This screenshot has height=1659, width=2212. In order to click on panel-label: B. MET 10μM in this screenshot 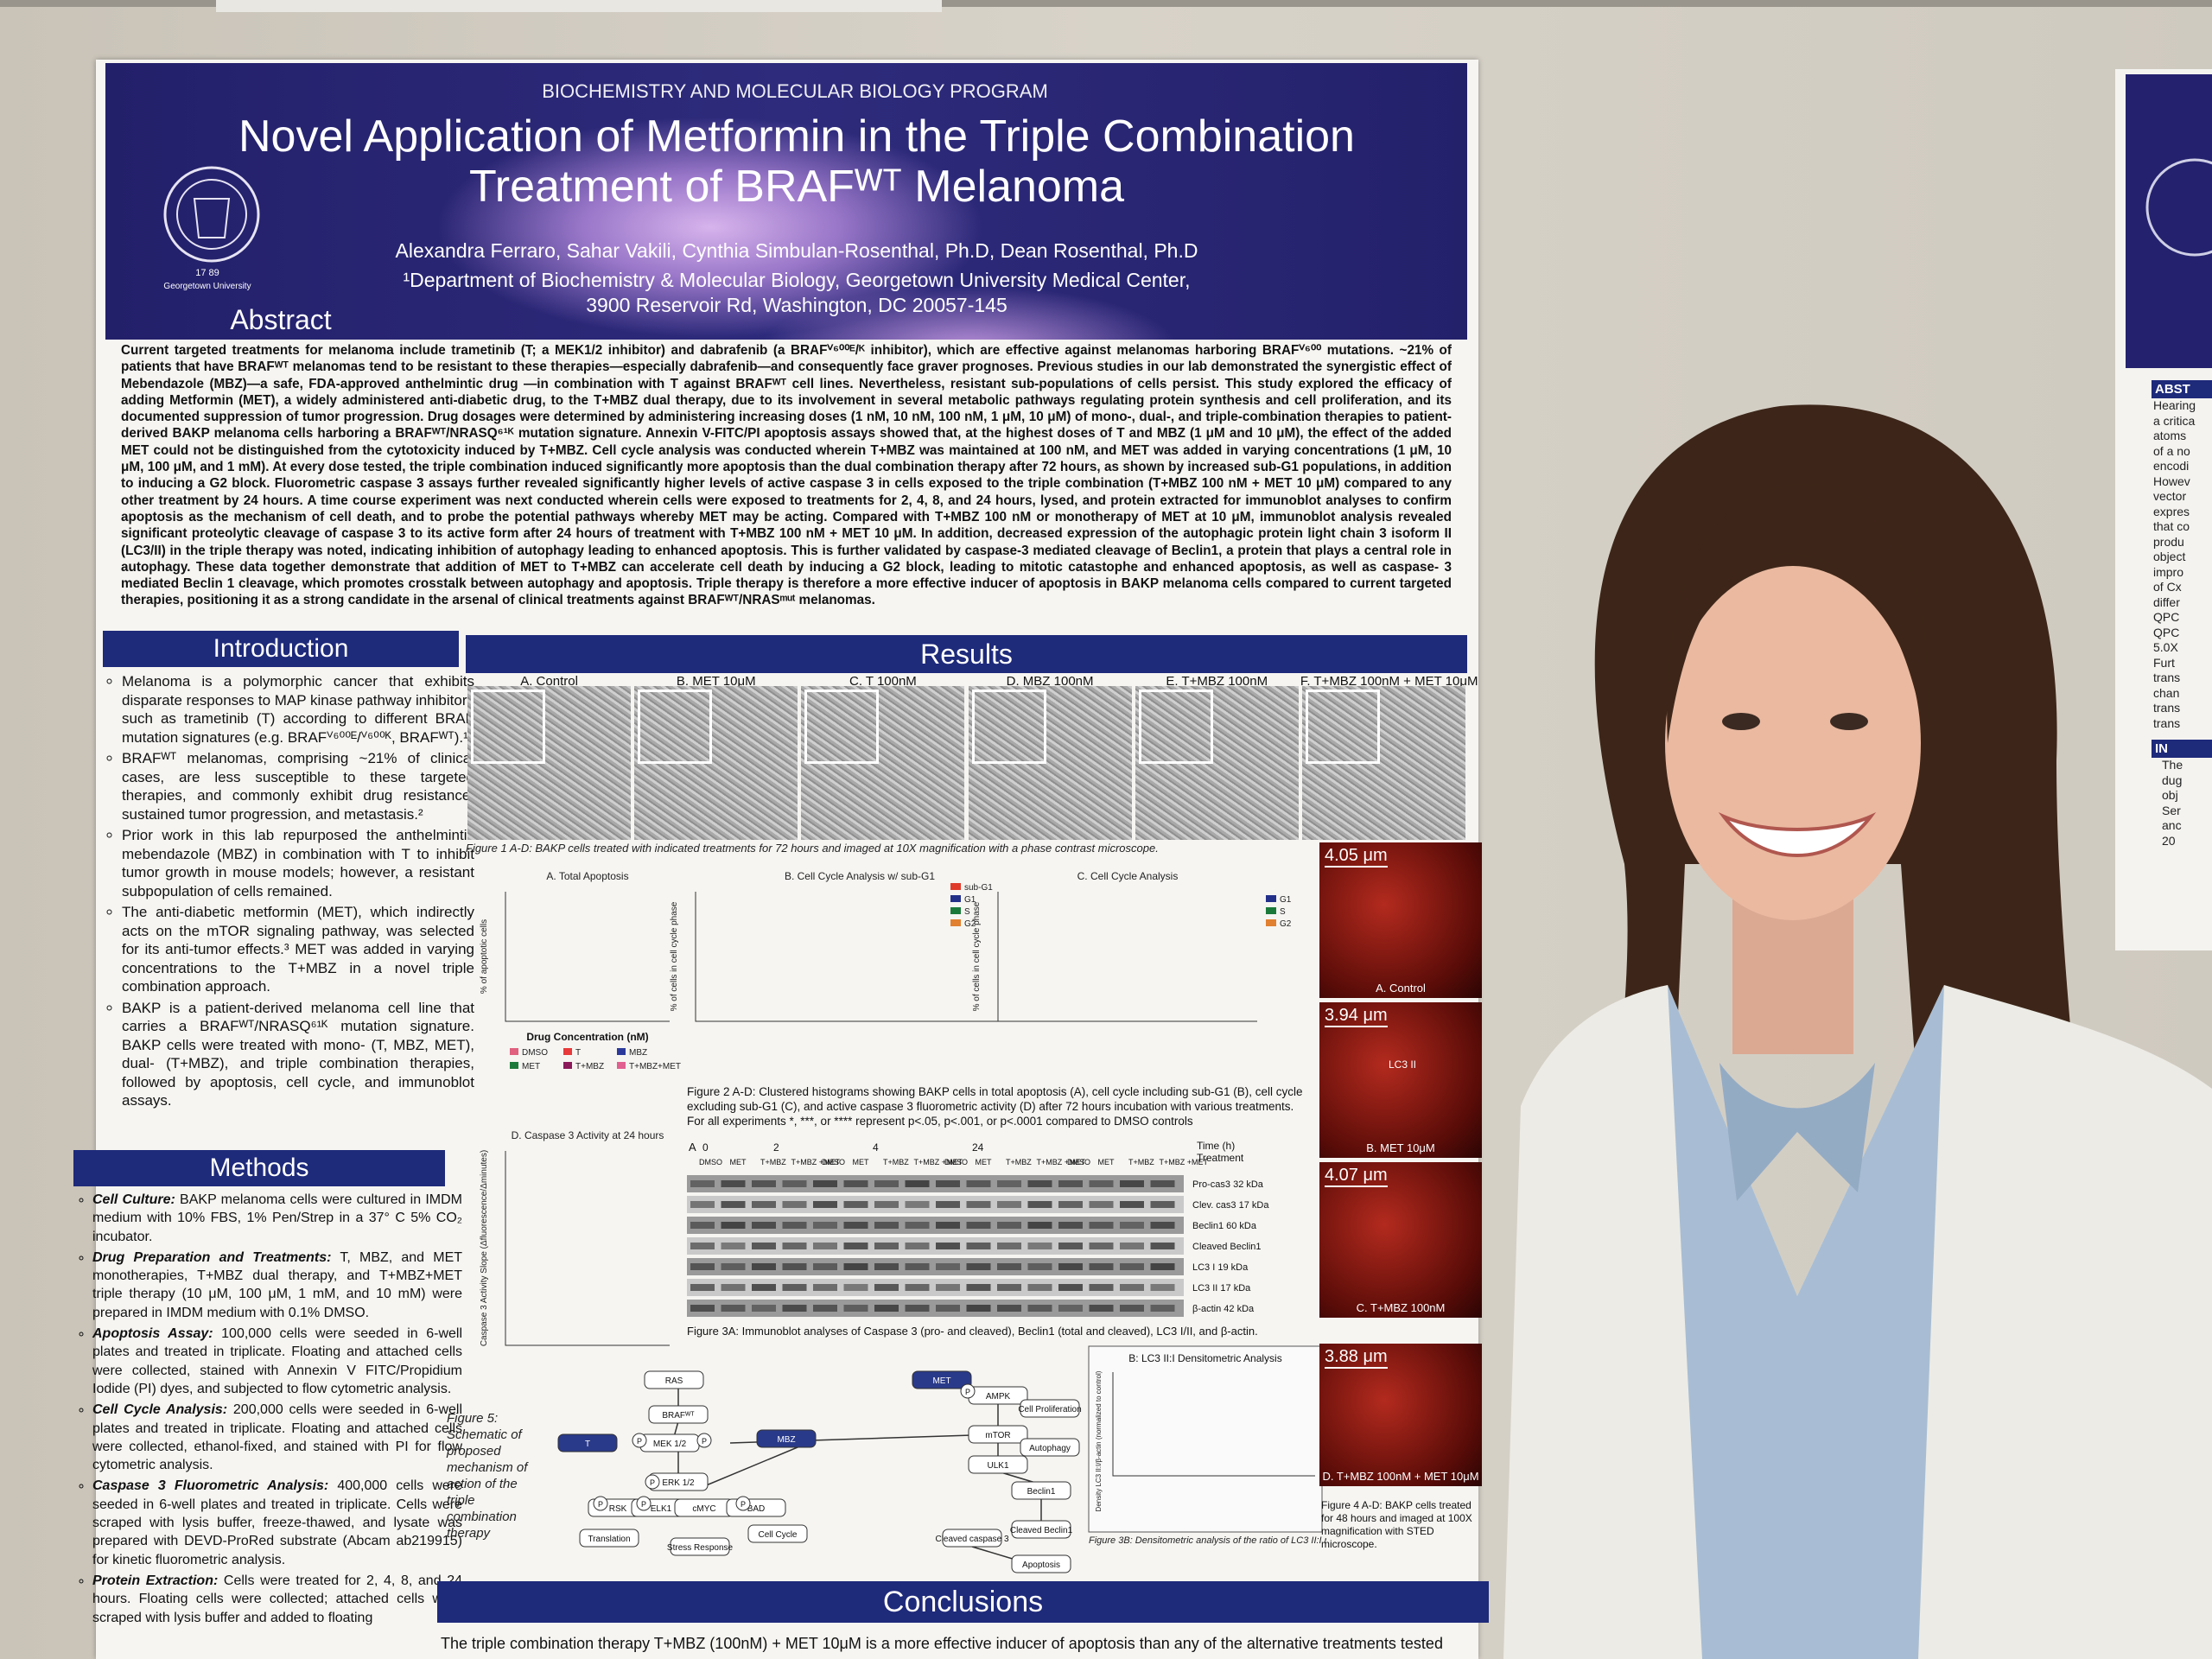, I will do `click(716, 681)`.